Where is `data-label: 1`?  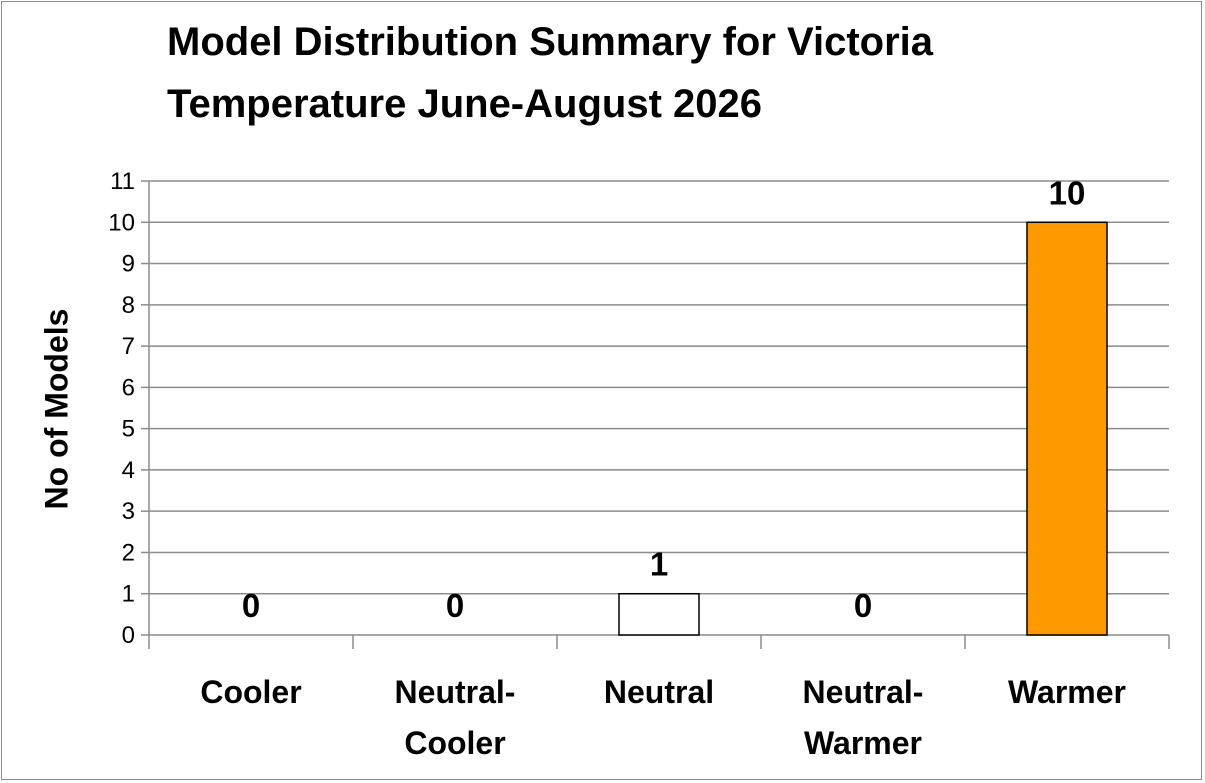
data-label: 1 is located at coordinates (659, 564).